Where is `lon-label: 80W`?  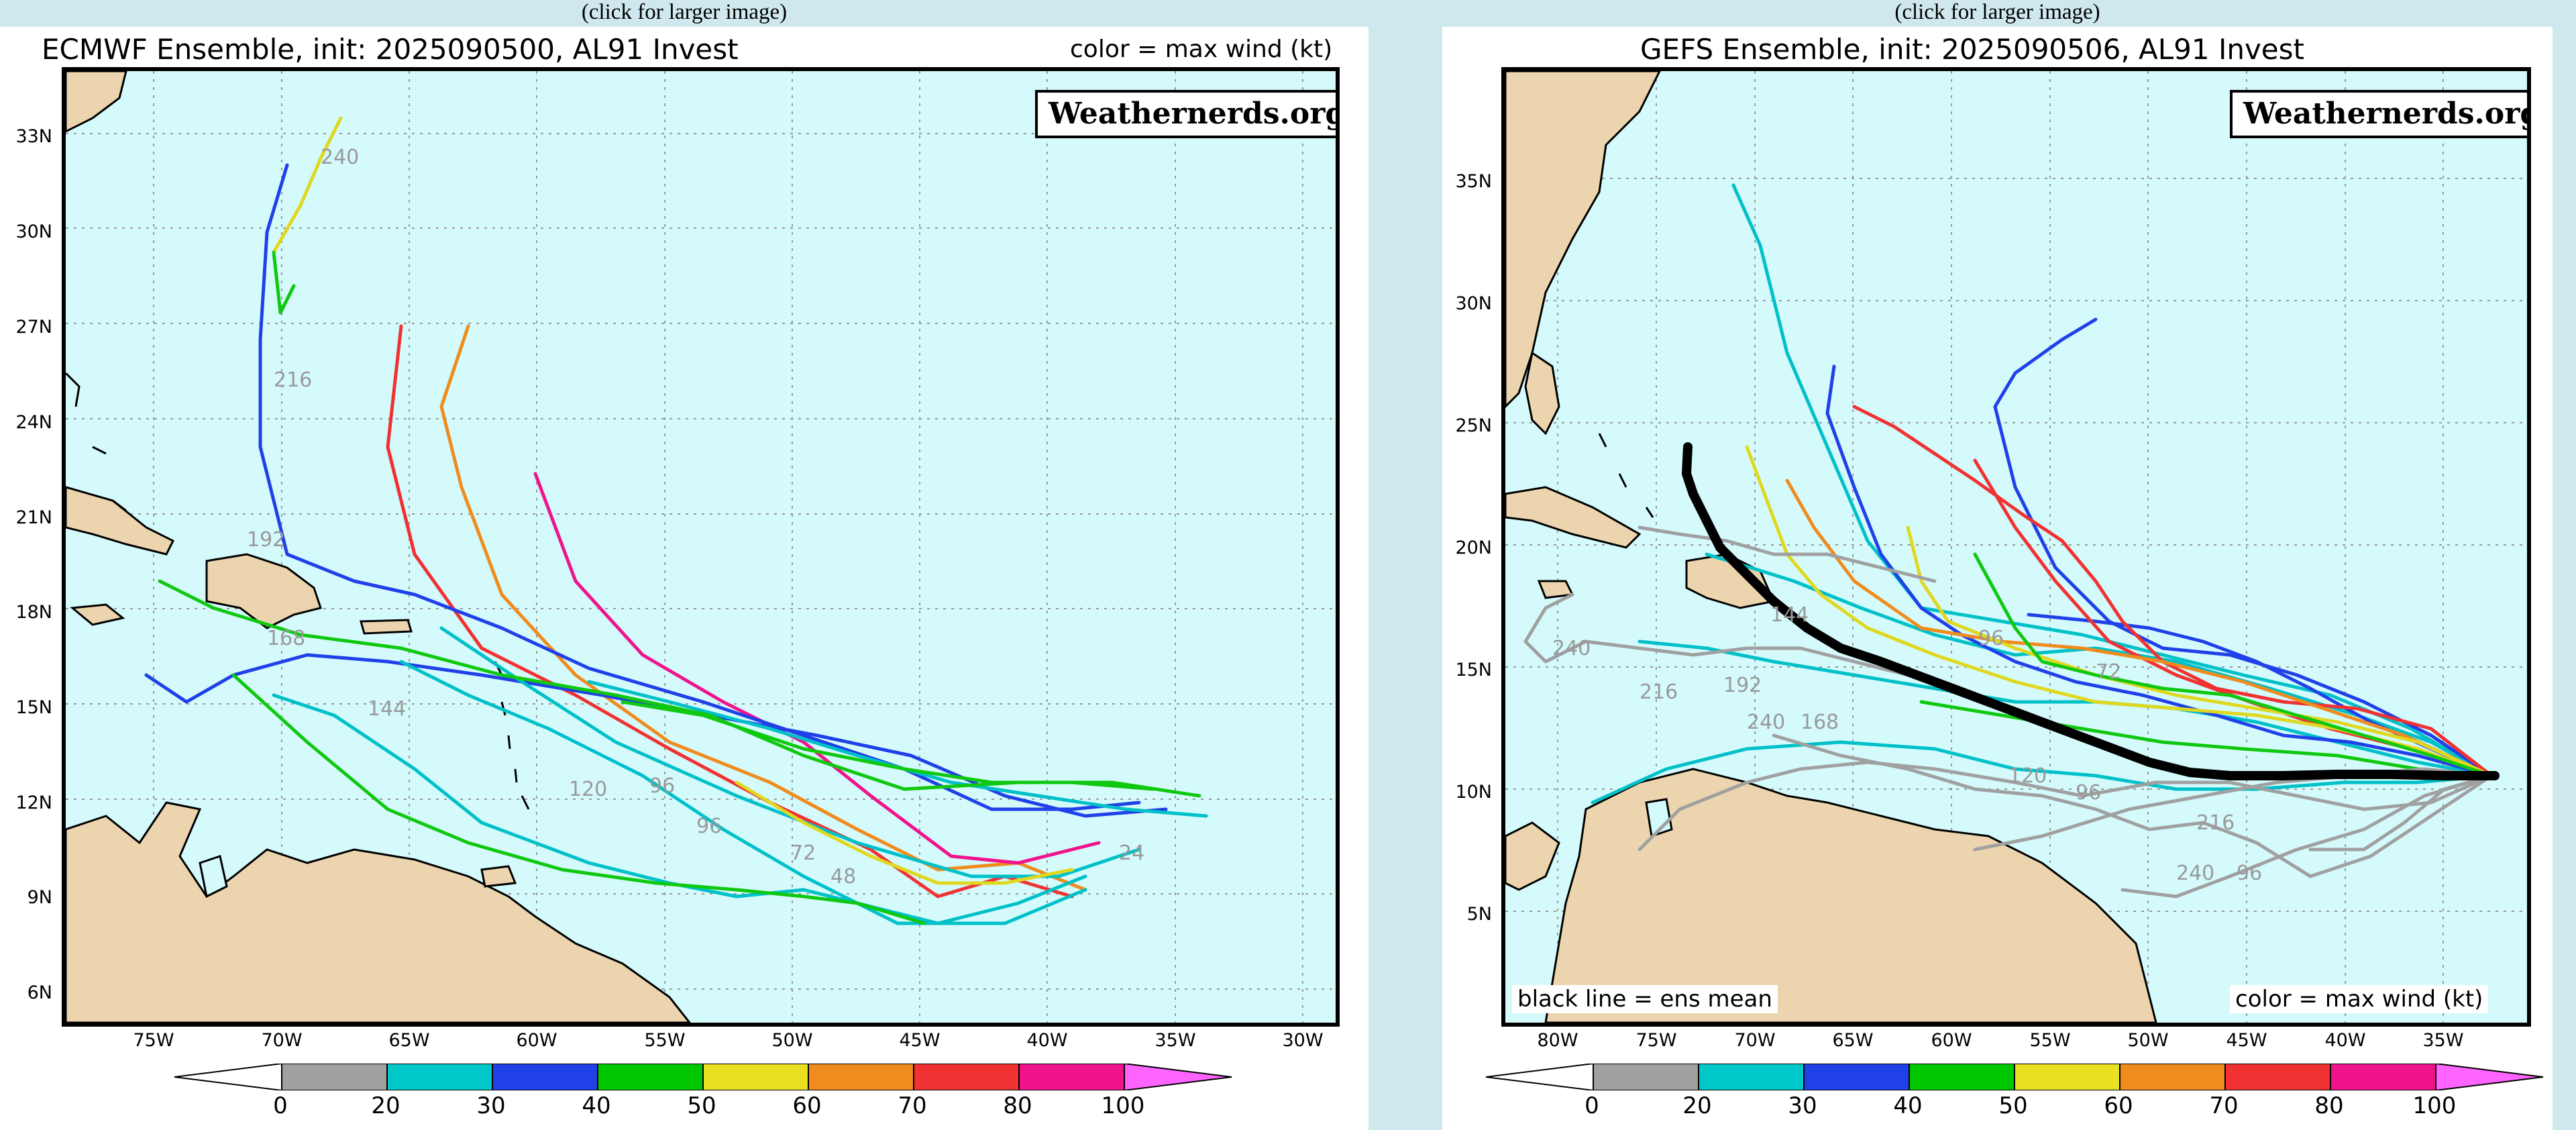
lon-label: 80W is located at coordinates (1557, 1040).